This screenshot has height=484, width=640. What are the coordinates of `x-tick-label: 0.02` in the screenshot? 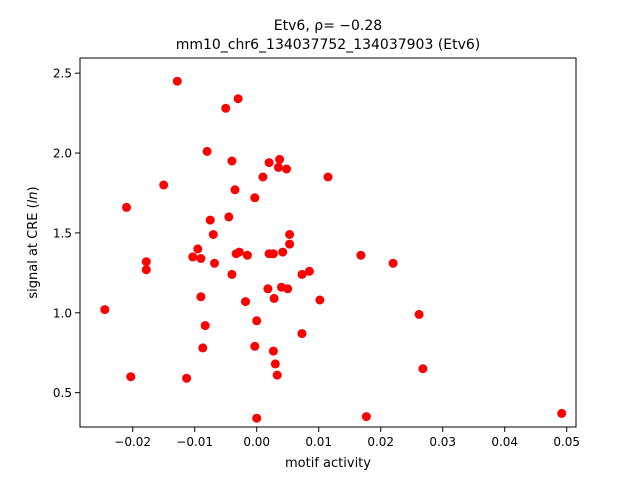 It's located at (380, 442).